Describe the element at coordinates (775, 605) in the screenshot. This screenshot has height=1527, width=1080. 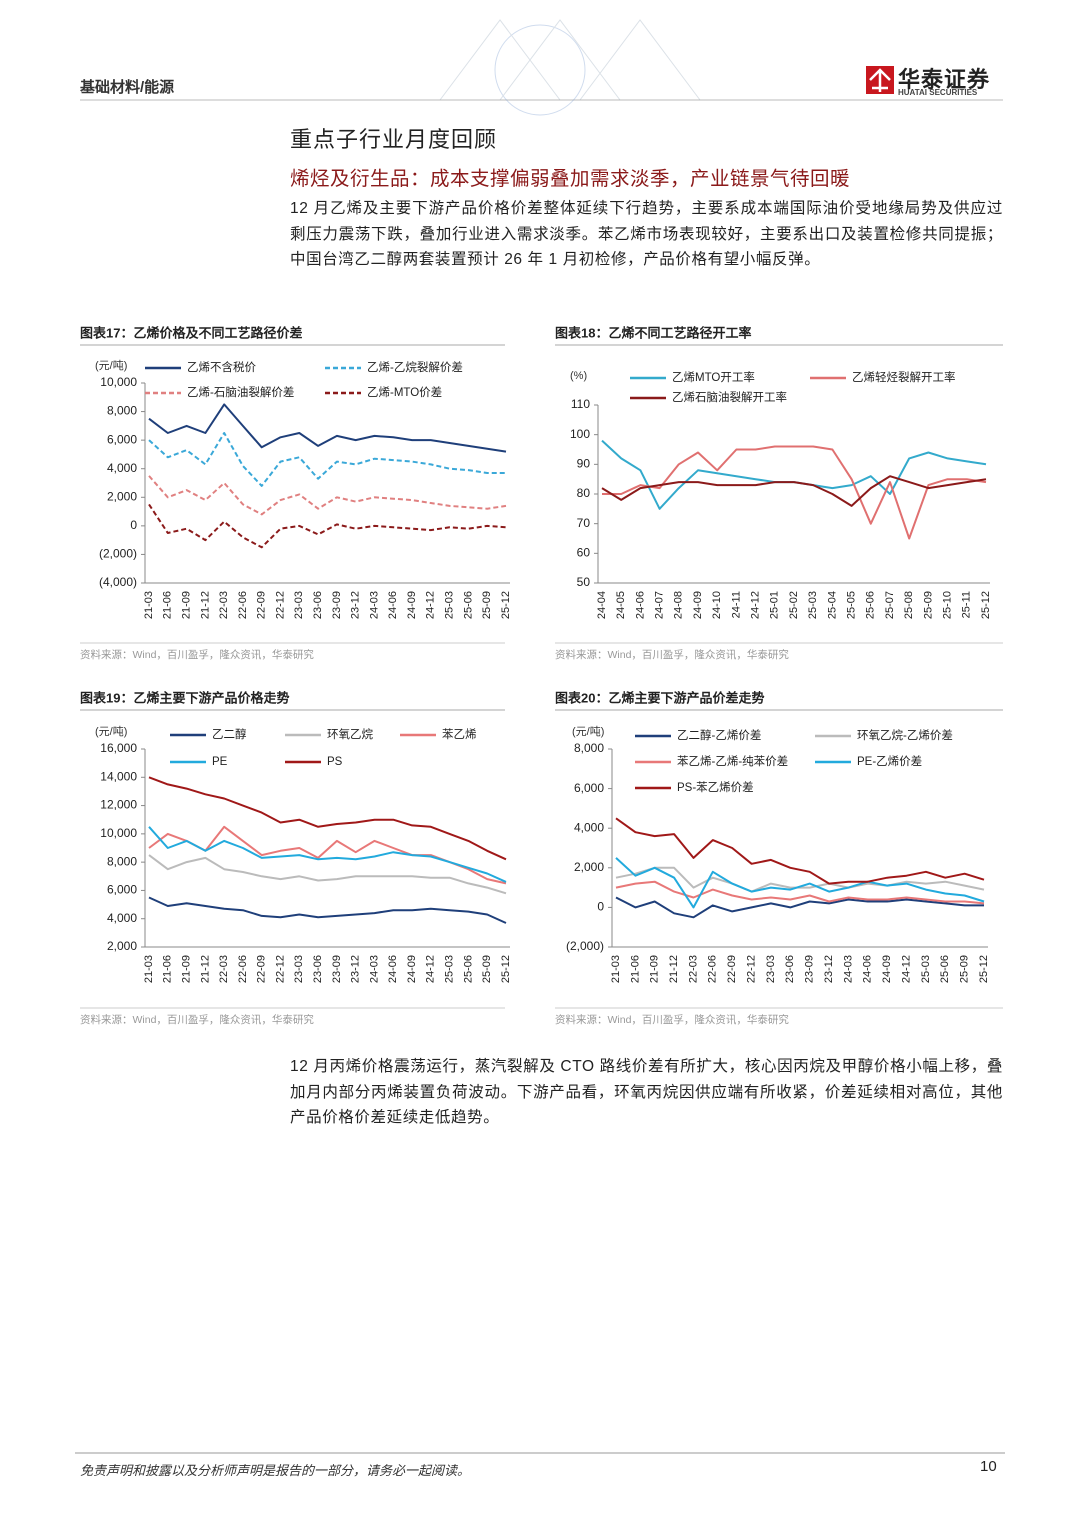
I see `x-tick-label: 25-01` at that location.